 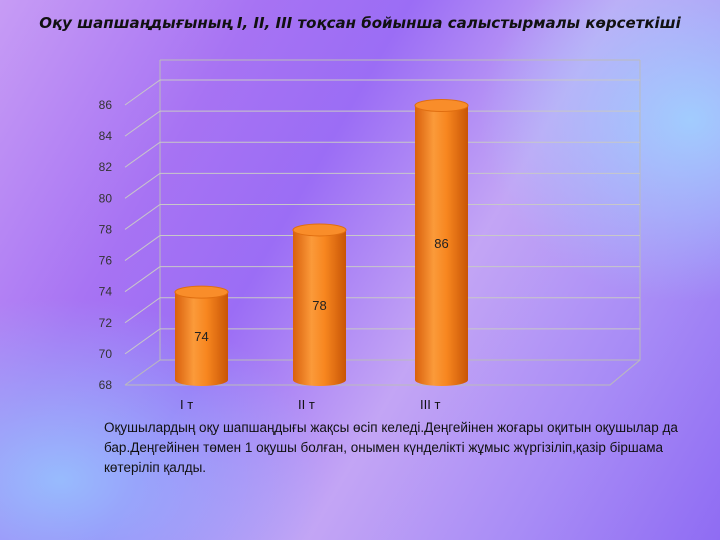 I want to click on y-tick-label: 78, so click(x=106, y=229).